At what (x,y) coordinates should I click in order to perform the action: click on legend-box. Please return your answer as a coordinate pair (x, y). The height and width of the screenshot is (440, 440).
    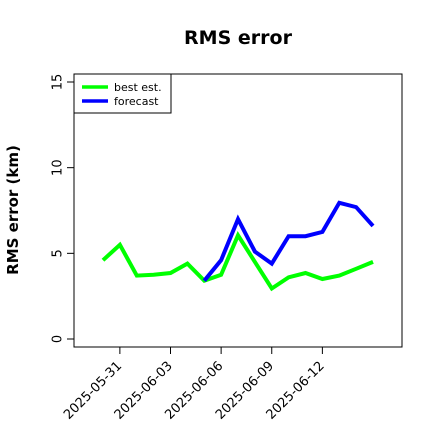
    Looking at the image, I should click on (122, 93).